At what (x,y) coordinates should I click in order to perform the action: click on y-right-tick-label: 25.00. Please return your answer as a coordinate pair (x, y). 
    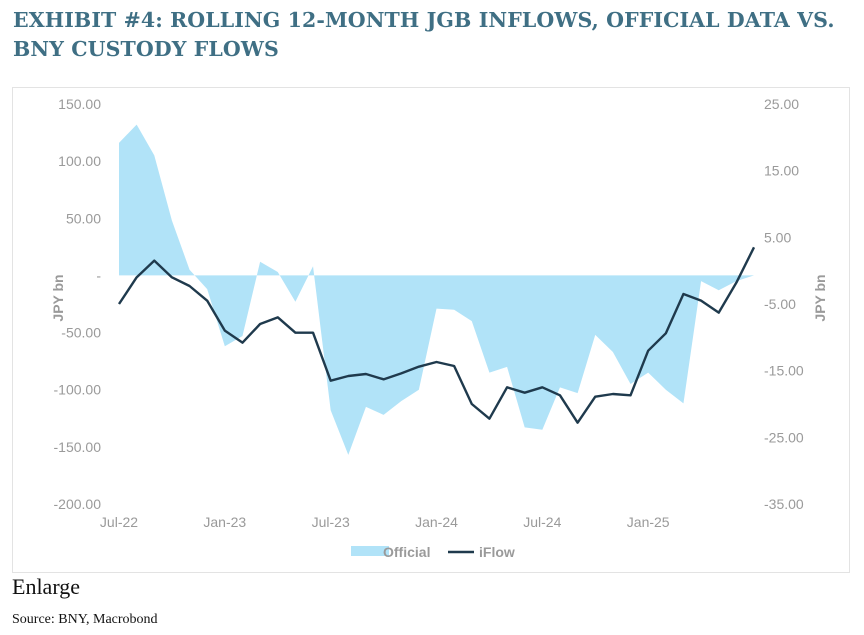
    Looking at the image, I should click on (781, 104).